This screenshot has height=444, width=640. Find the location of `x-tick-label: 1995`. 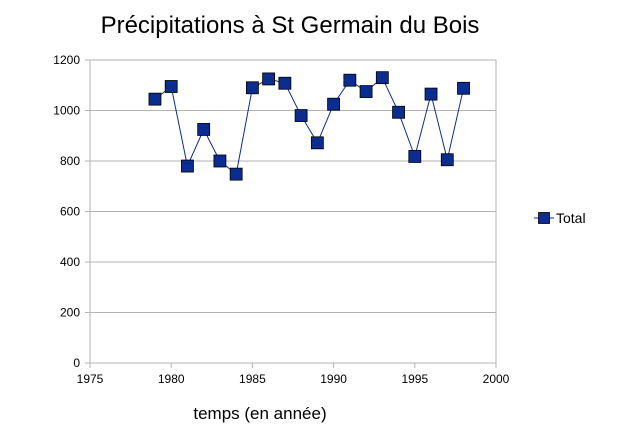

x-tick-label: 1995 is located at coordinates (414, 379).